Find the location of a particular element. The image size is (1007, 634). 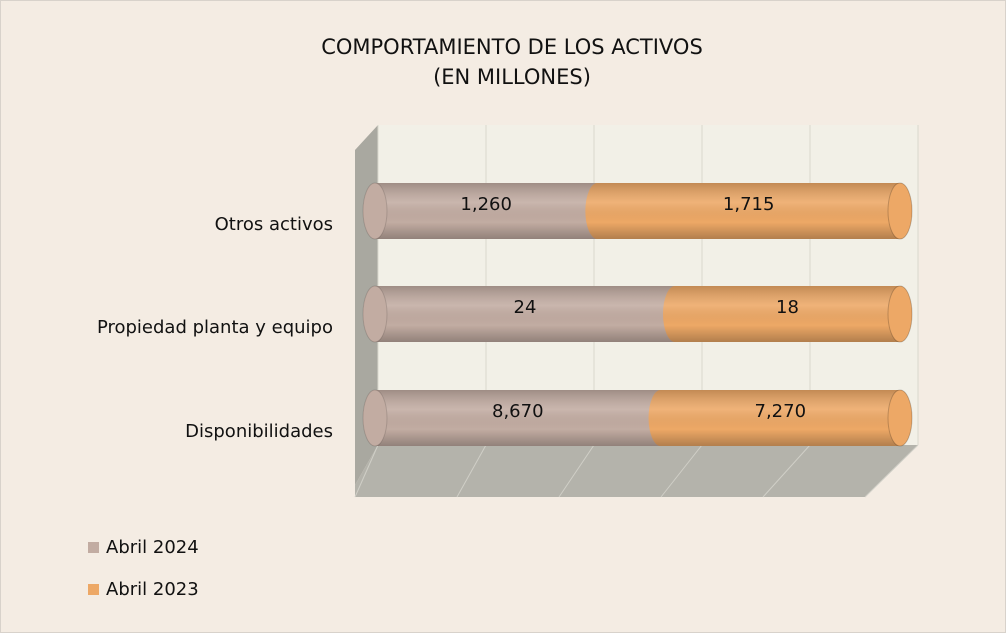

value-label: 8,670 is located at coordinates (518, 411).